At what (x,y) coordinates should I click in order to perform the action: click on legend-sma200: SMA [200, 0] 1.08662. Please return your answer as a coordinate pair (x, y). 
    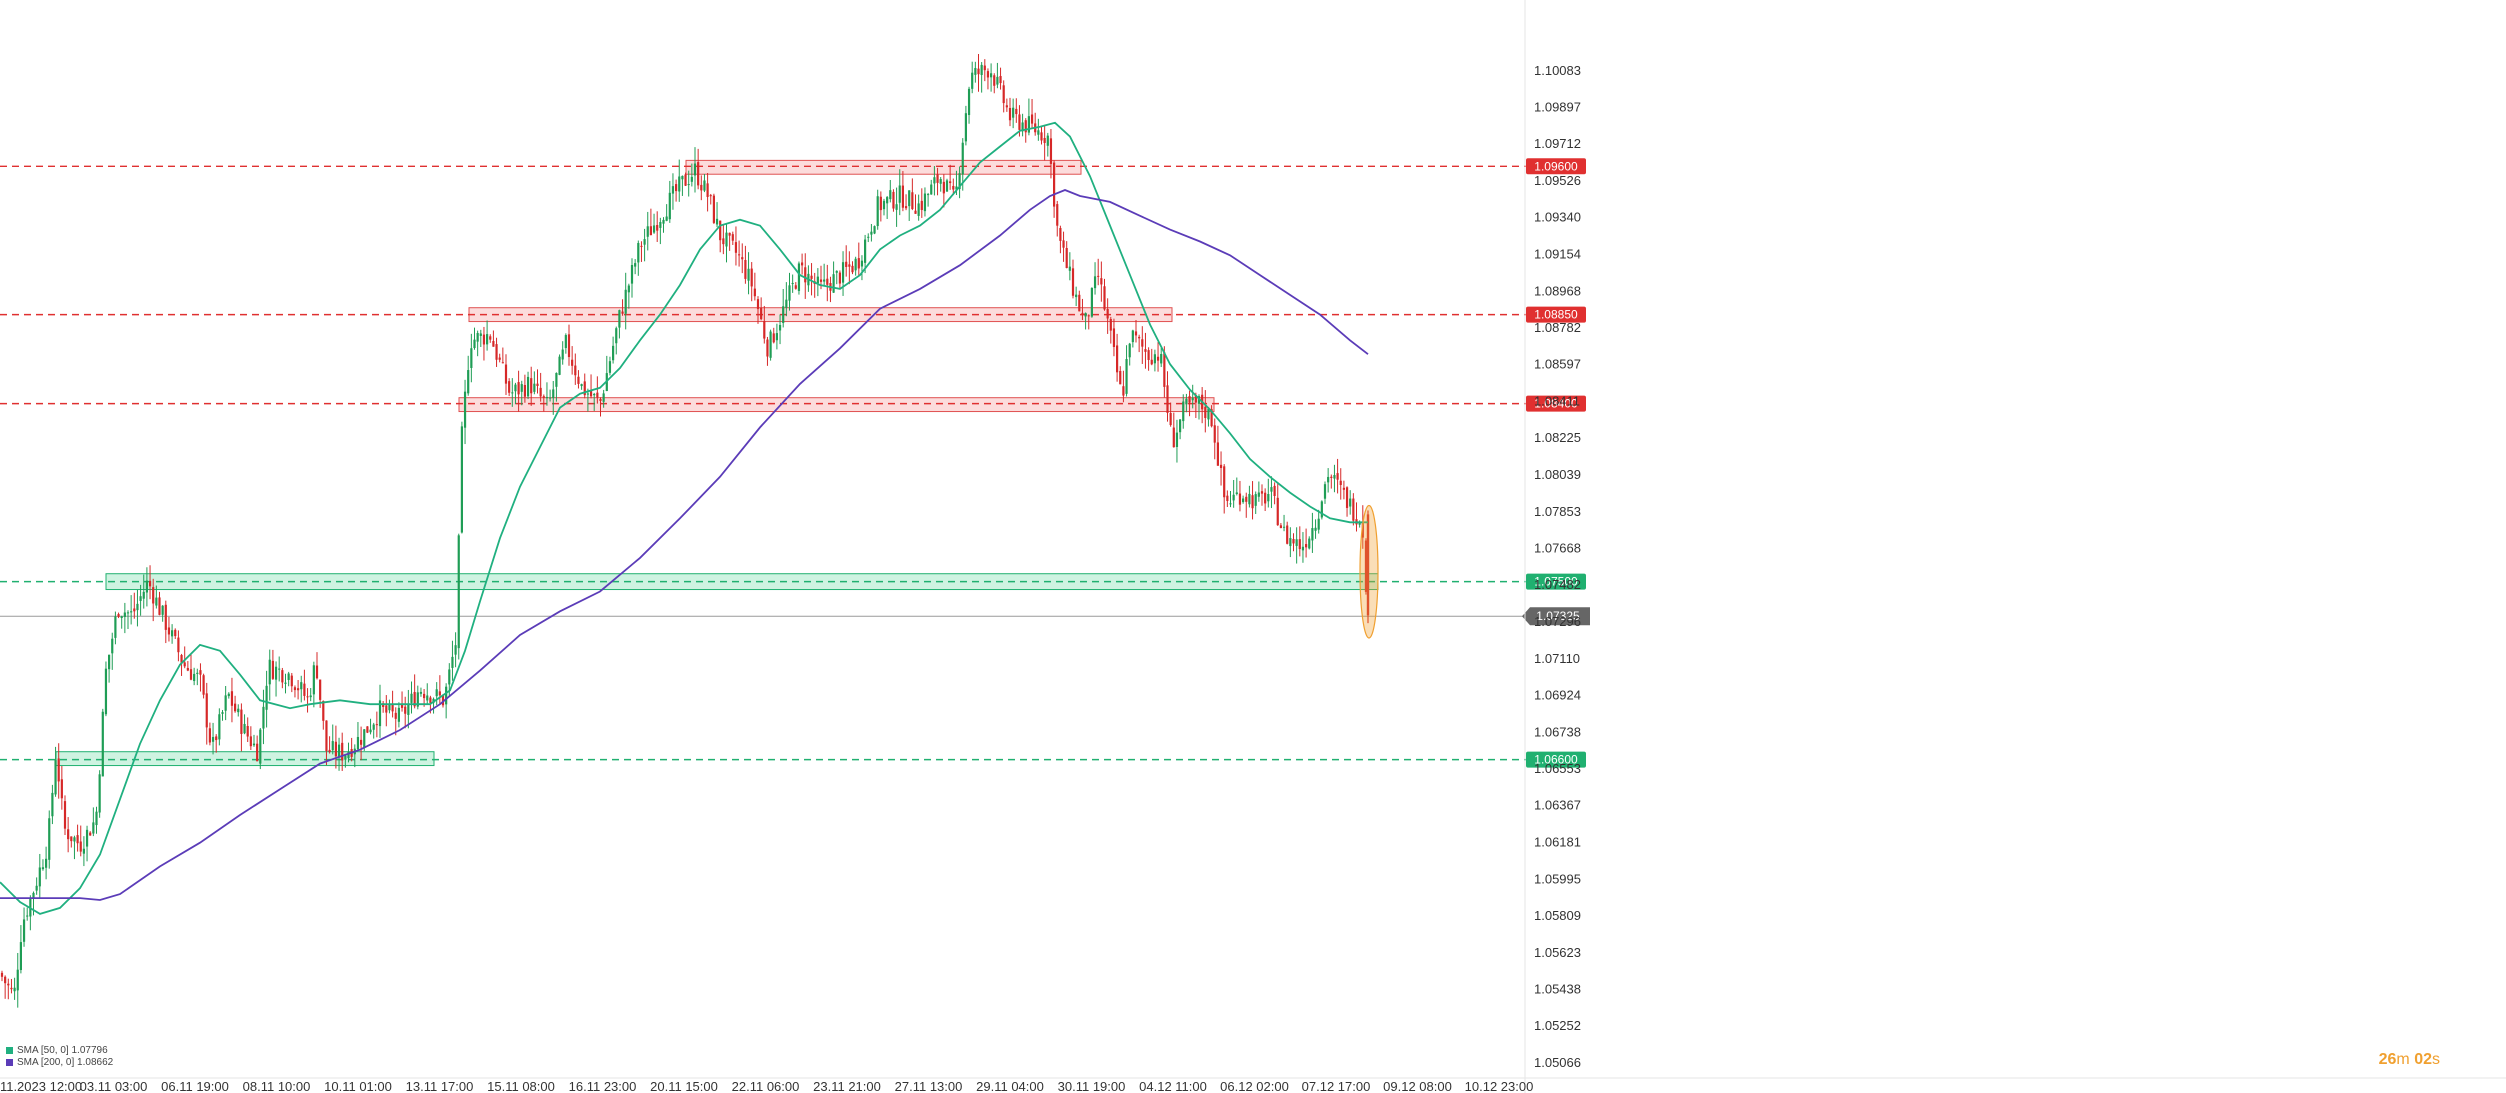
    Looking at the image, I should click on (59, 1063).